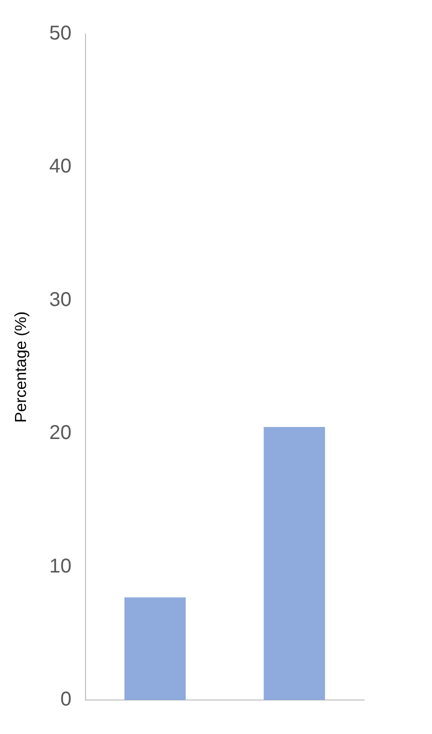  I want to click on y-tick-label: 30, so click(60, 299).